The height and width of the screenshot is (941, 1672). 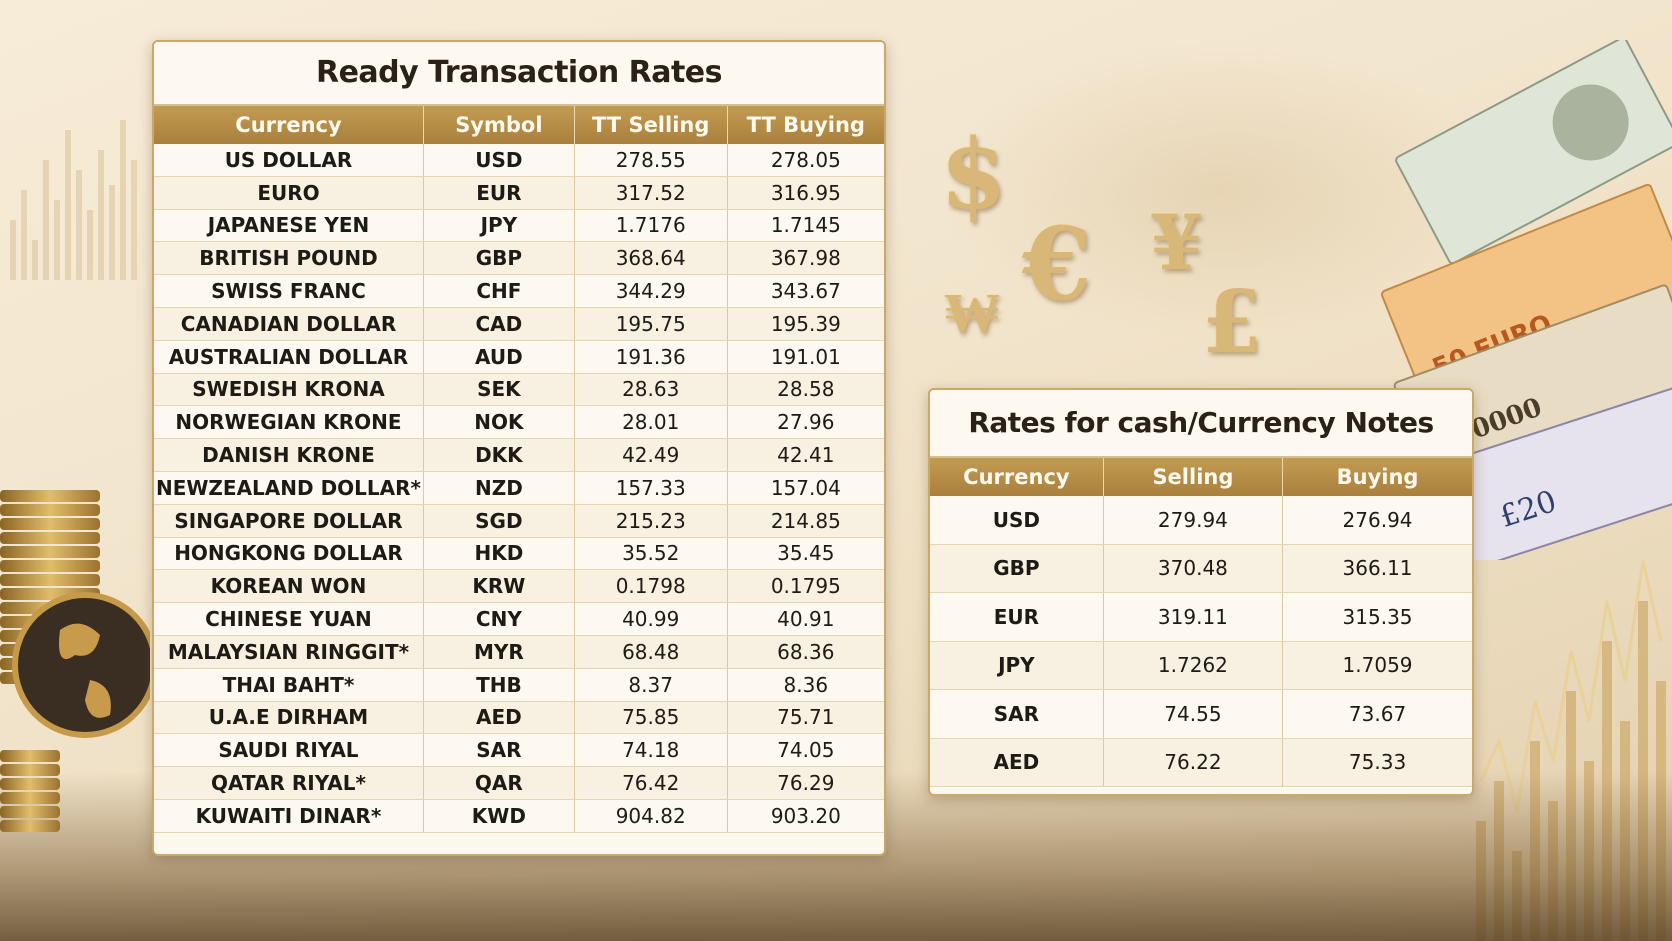 I want to click on tt-buying-cell: 0.1795, so click(x=805, y=586).